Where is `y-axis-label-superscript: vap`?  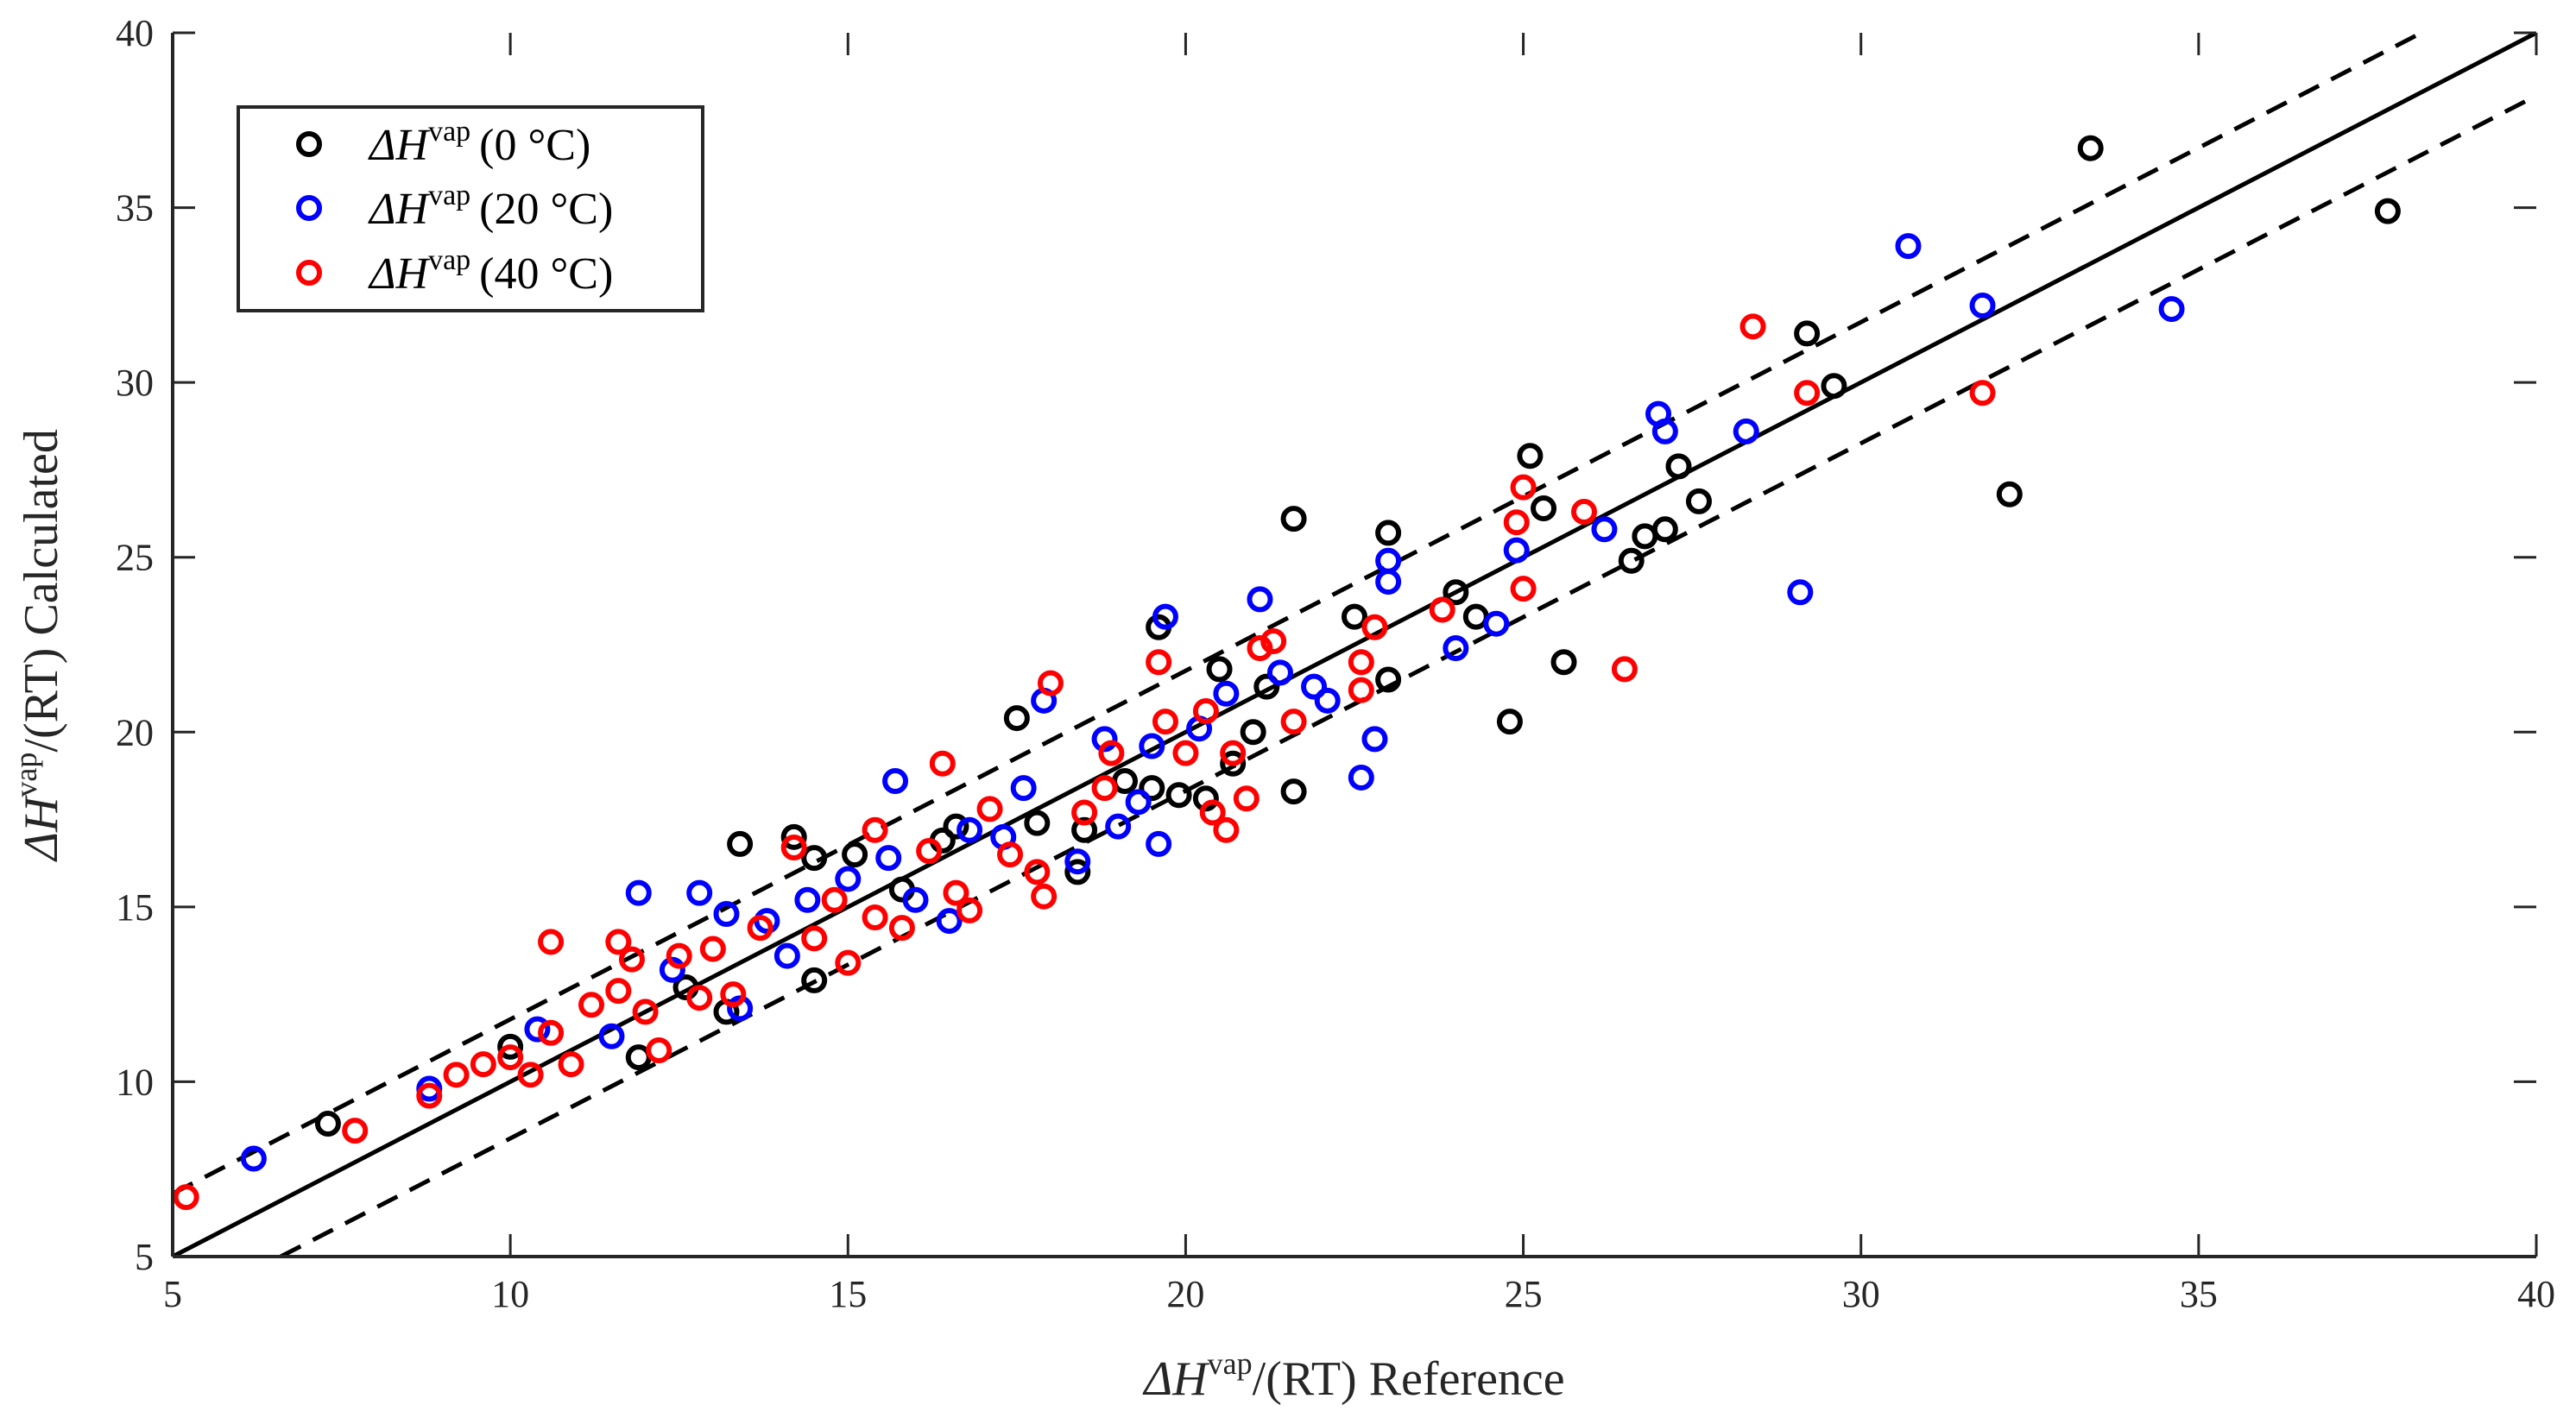
y-axis-label-superscript: vap is located at coordinates (26, 775).